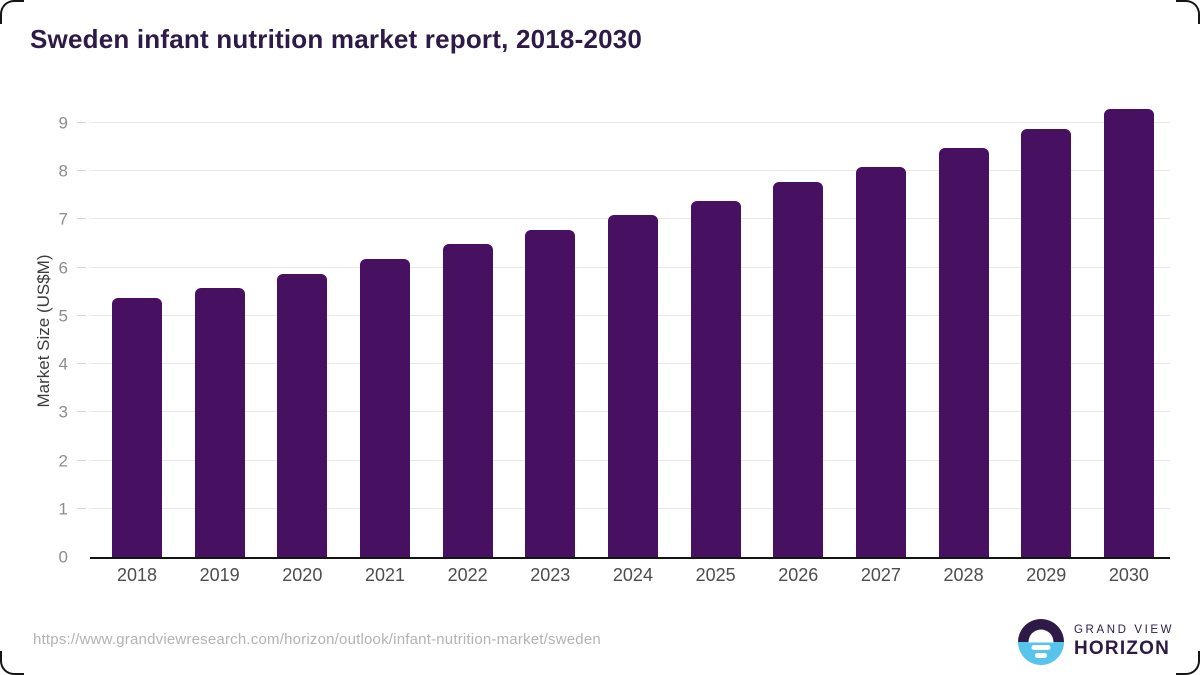 Image resolution: width=1200 pixels, height=675 pixels. Describe the element at coordinates (219, 575) in the screenshot. I see `x-tick-label-2019: 2019` at that location.